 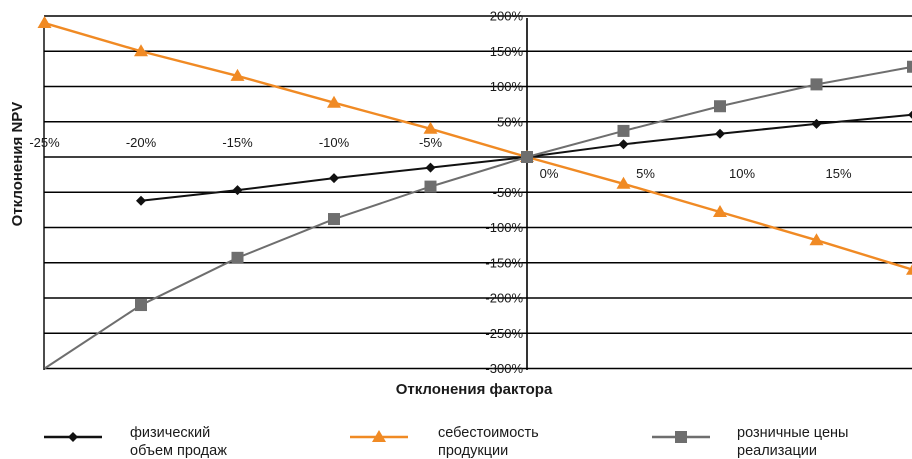 What do you see at coordinates (504, 262) in the screenshot?
I see `y-tick-label: -150%` at bounding box center [504, 262].